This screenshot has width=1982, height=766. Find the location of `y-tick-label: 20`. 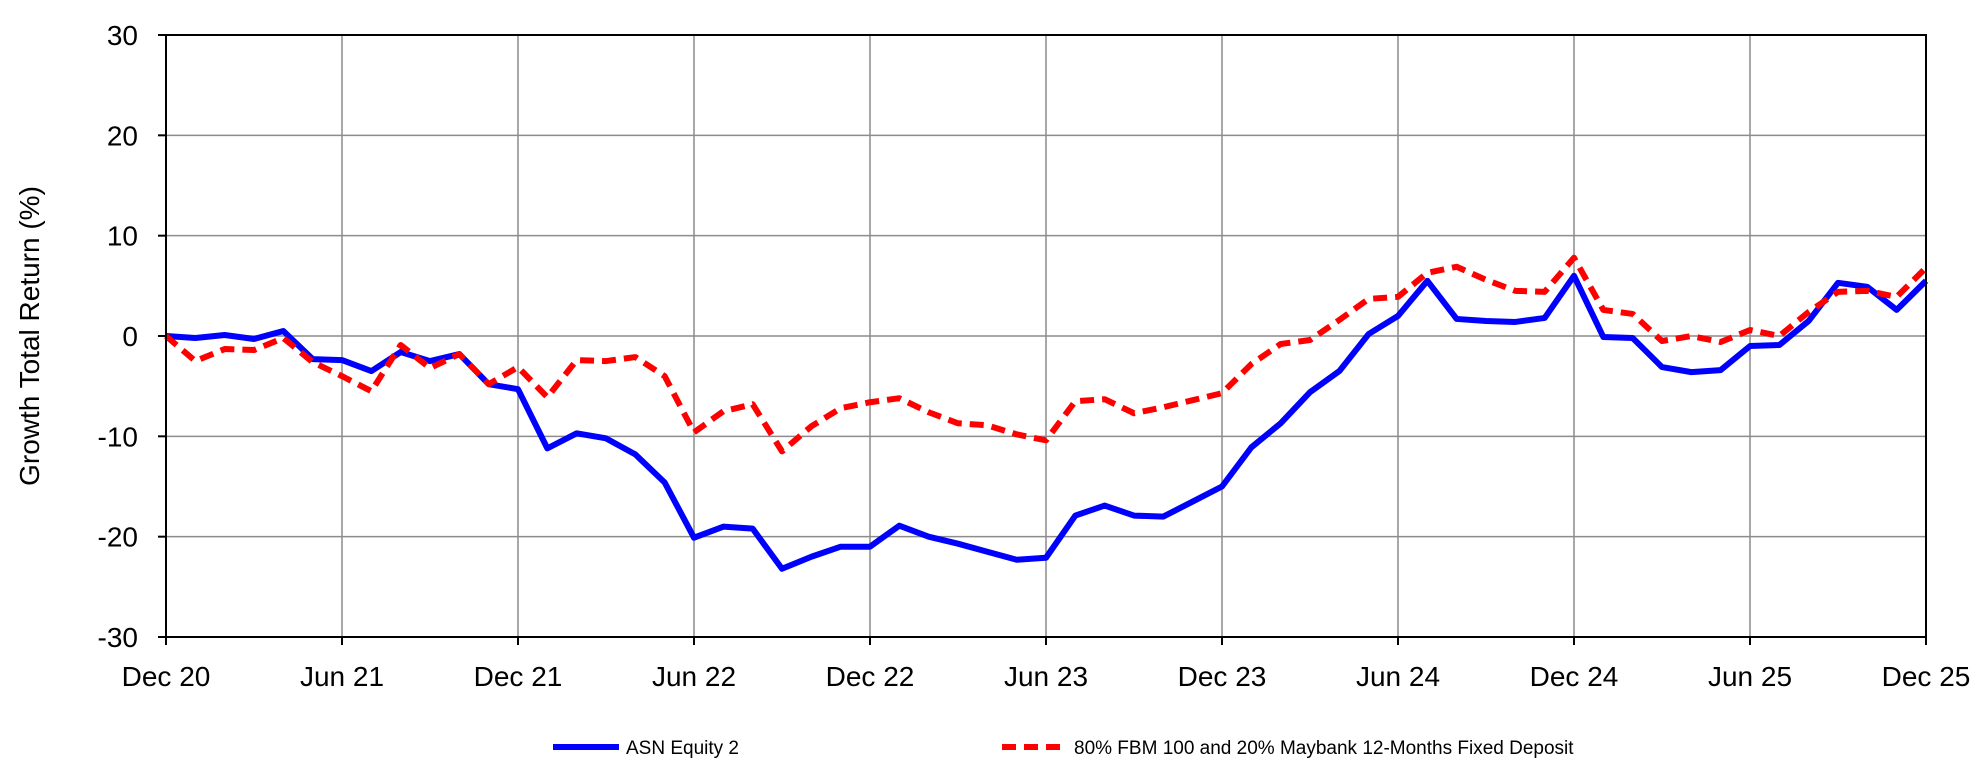

y-tick-label: 20 is located at coordinates (122, 135).